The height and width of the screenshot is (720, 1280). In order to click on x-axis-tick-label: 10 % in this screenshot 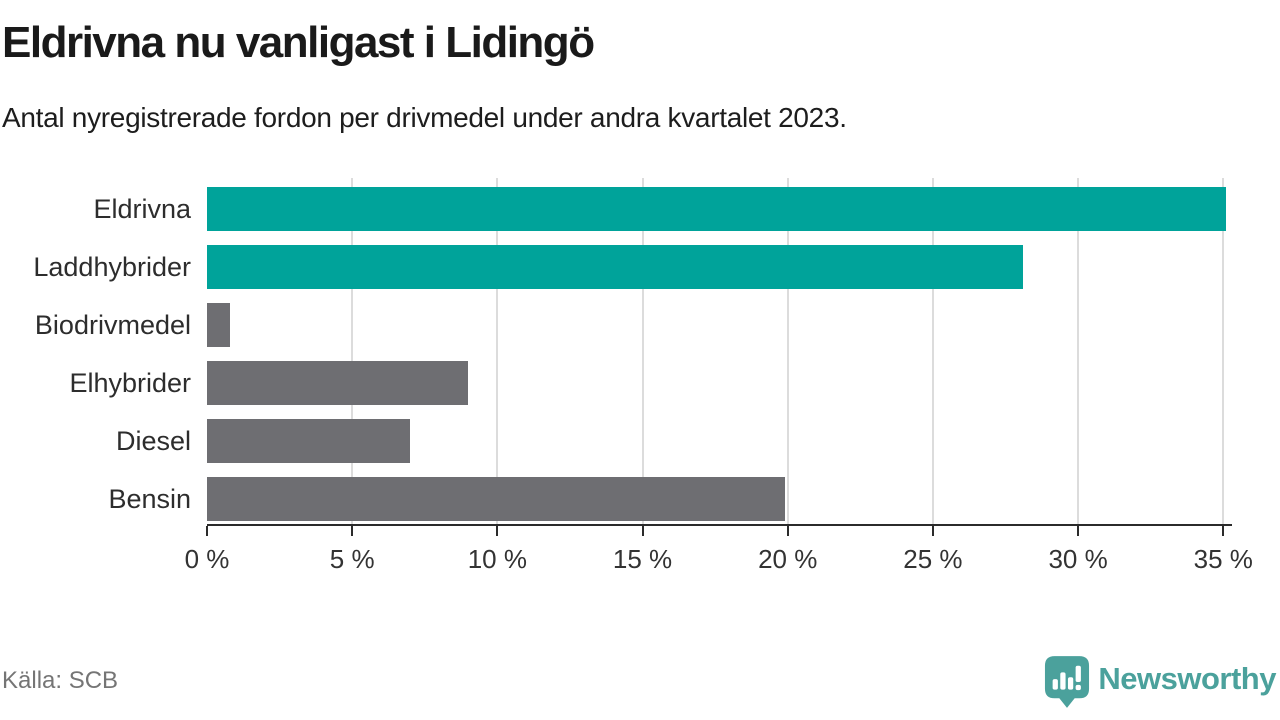, I will do `click(497, 559)`.